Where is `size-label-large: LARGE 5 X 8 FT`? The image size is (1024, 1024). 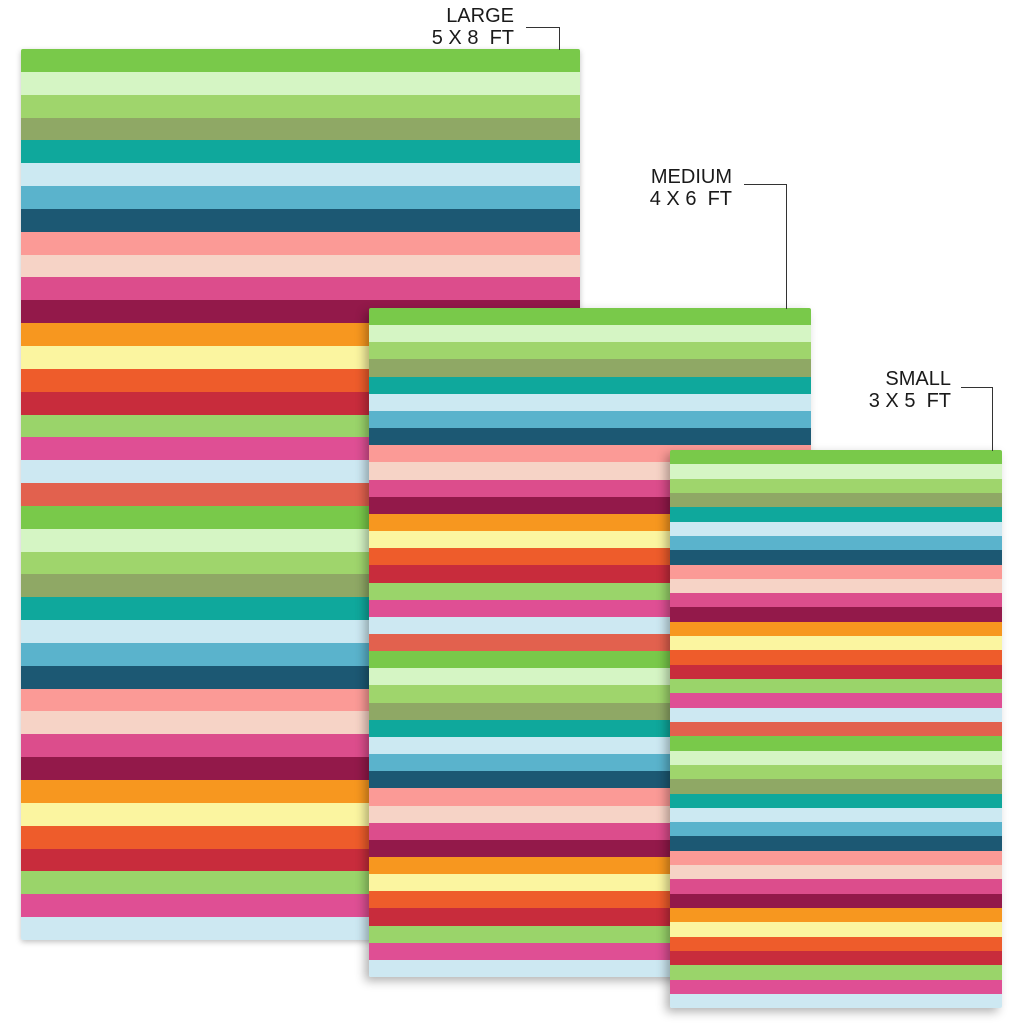 size-label-large: LARGE 5 X 8 FT is located at coordinates (473, 27).